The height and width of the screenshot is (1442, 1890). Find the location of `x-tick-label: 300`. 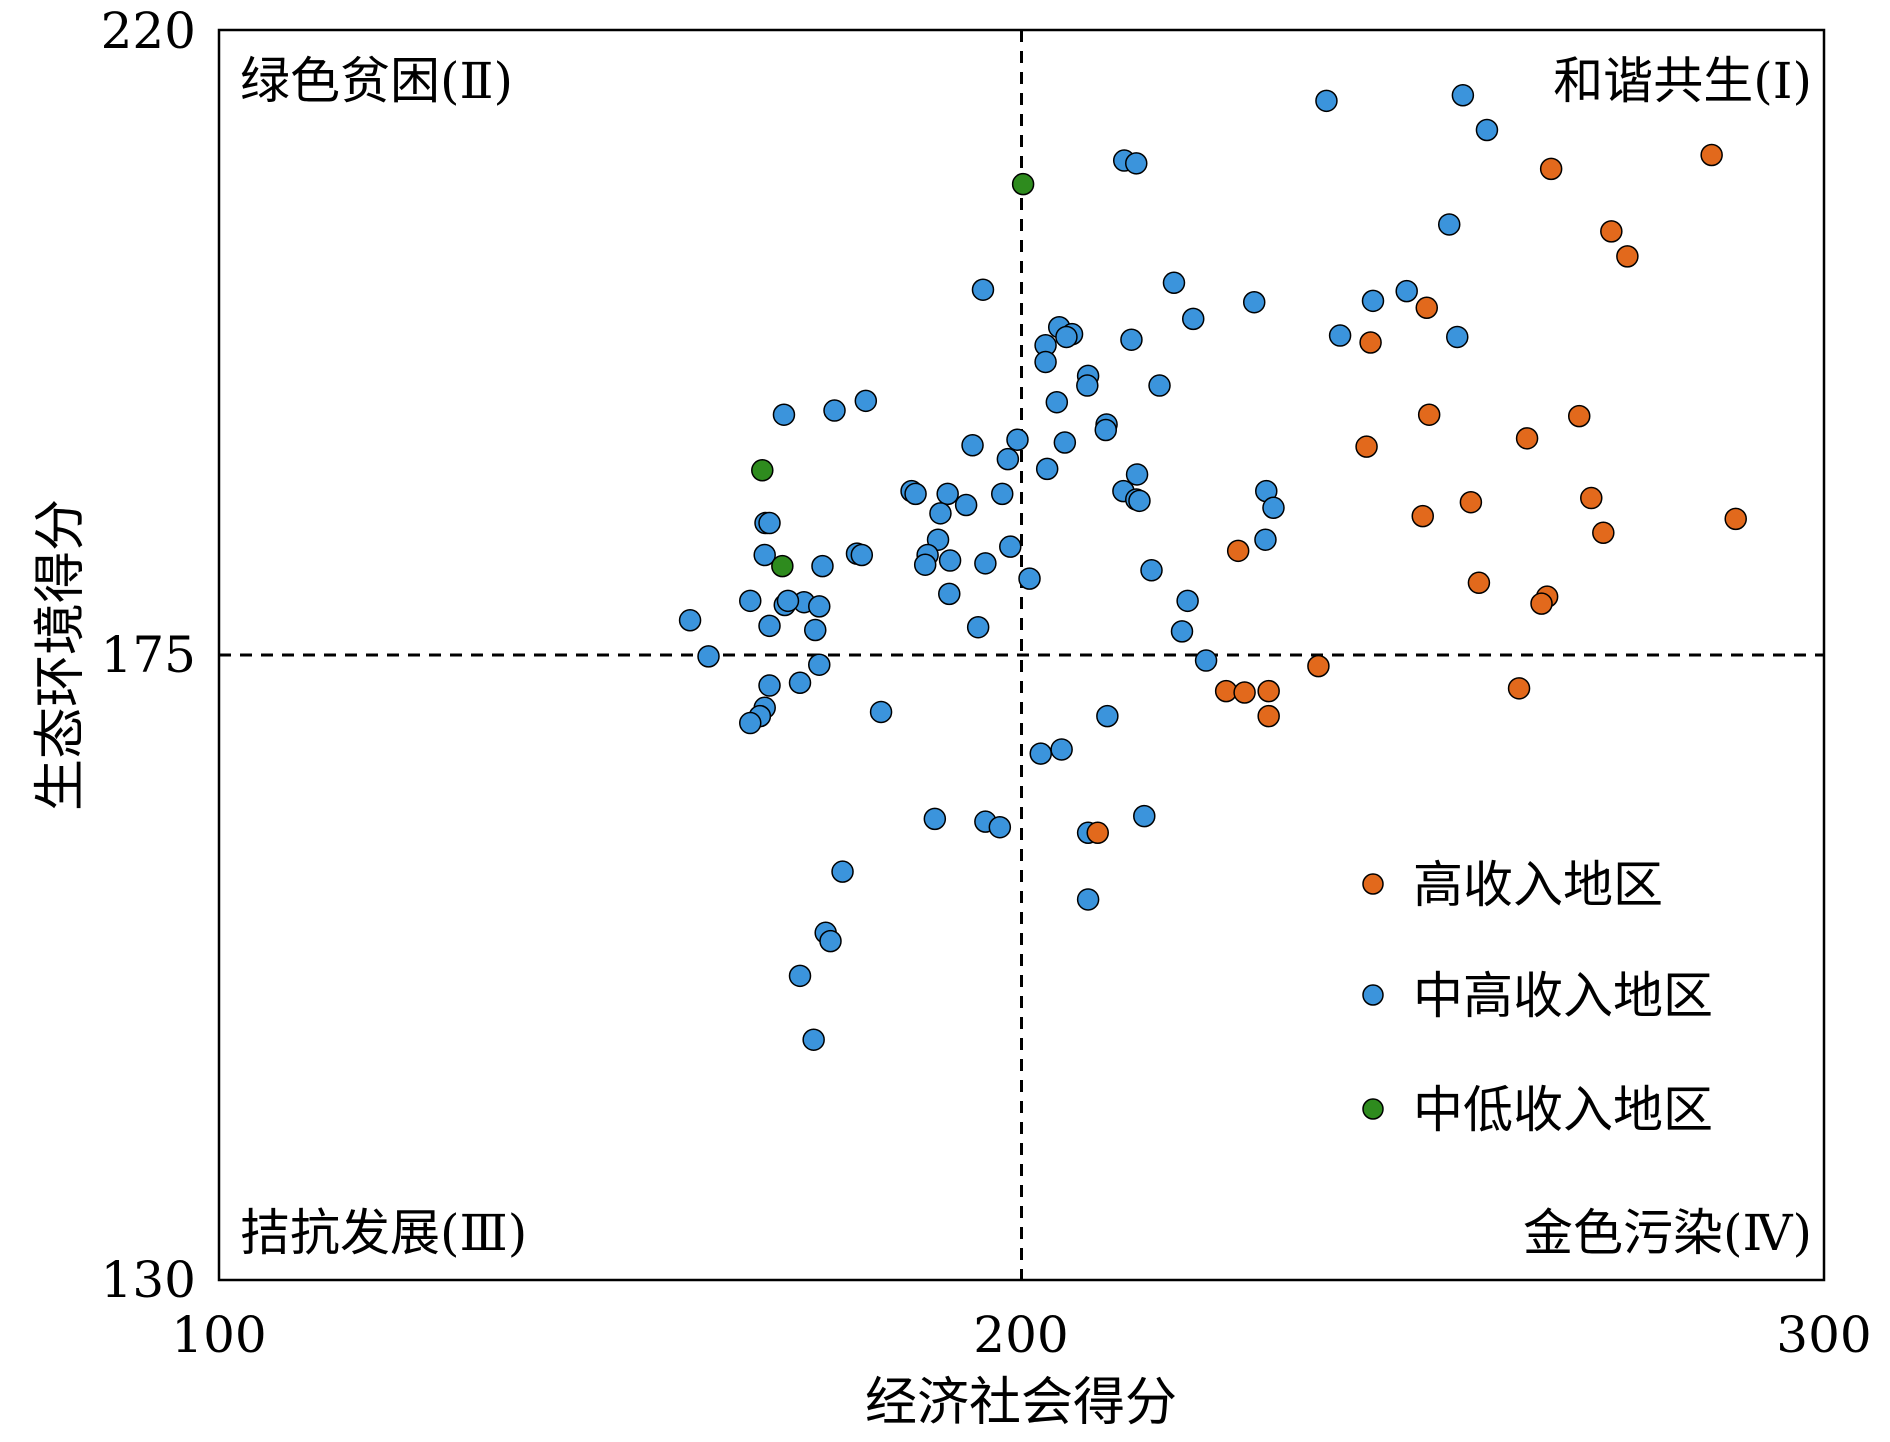

x-tick-label: 300 is located at coordinates (1823, 1335).